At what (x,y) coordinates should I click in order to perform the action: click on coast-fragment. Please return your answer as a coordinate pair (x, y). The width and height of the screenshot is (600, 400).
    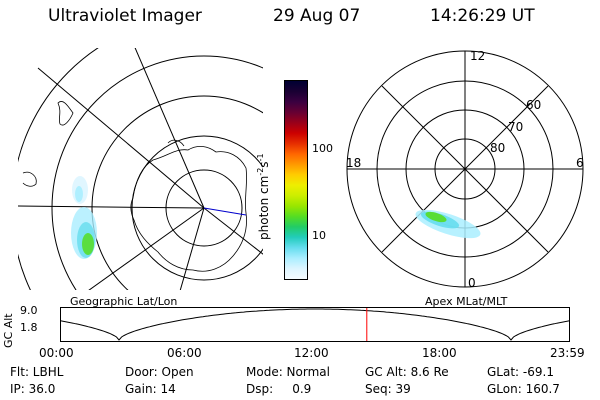
    Looking at the image, I should click on (29, 179).